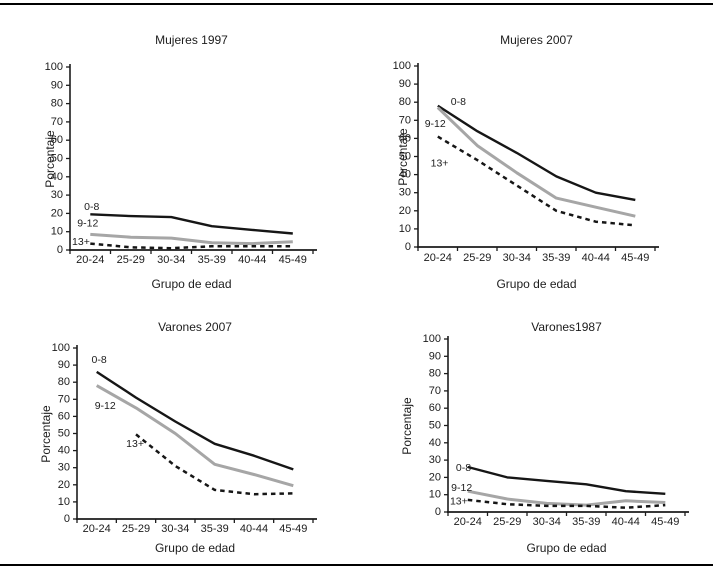  Describe the element at coordinates (46, 433) in the screenshot. I see `y-axis-title-varones-2007: Porcentaje` at that location.